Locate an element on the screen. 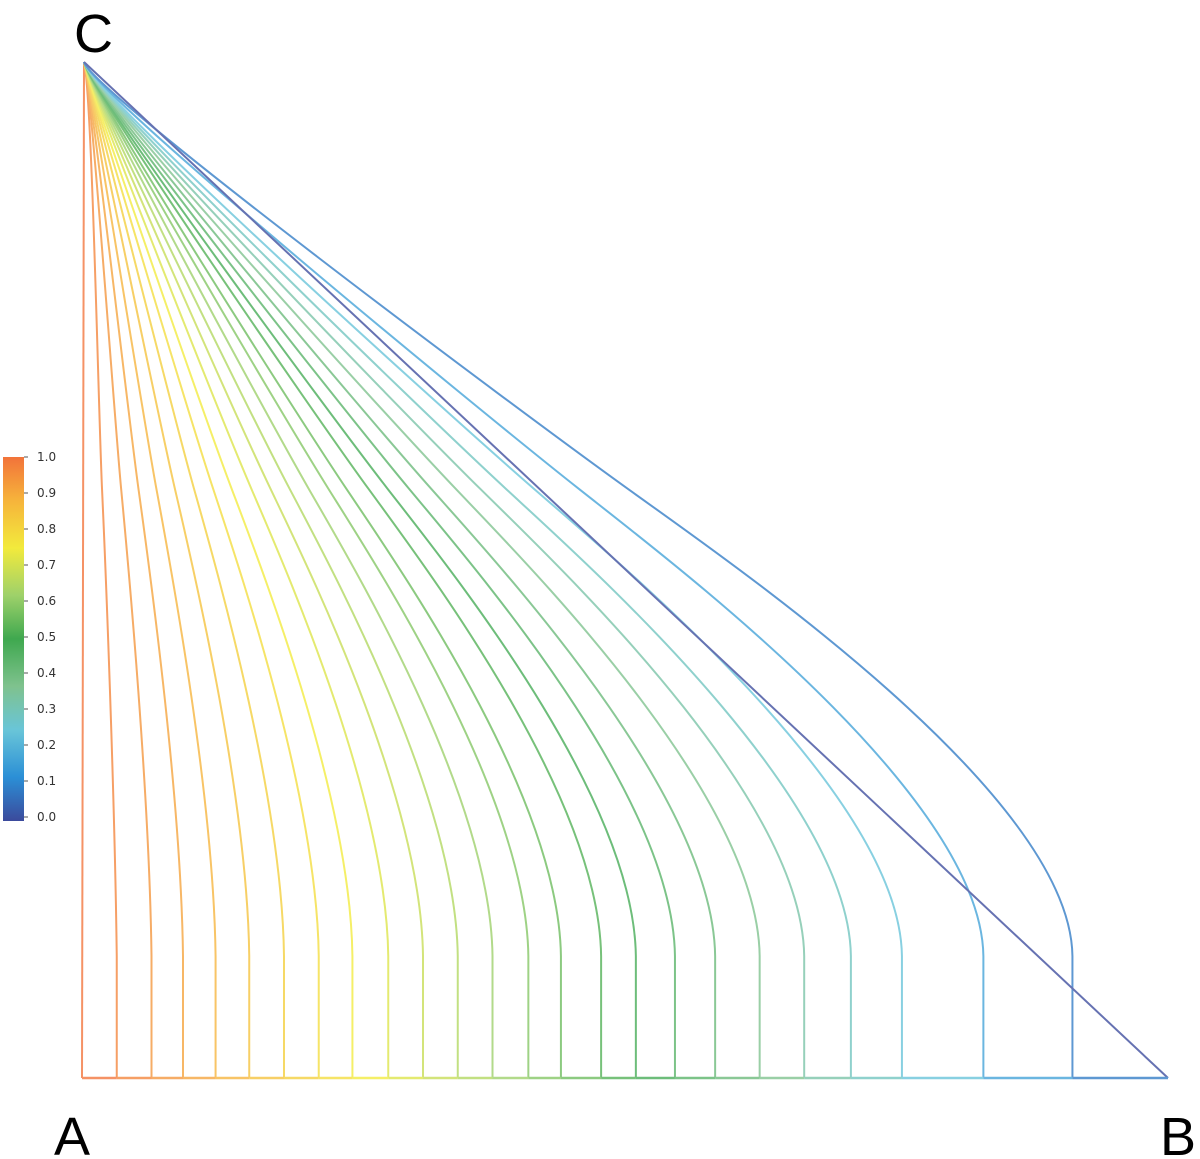  colorbar-tick-label: 1.0 is located at coordinates (46, 457).